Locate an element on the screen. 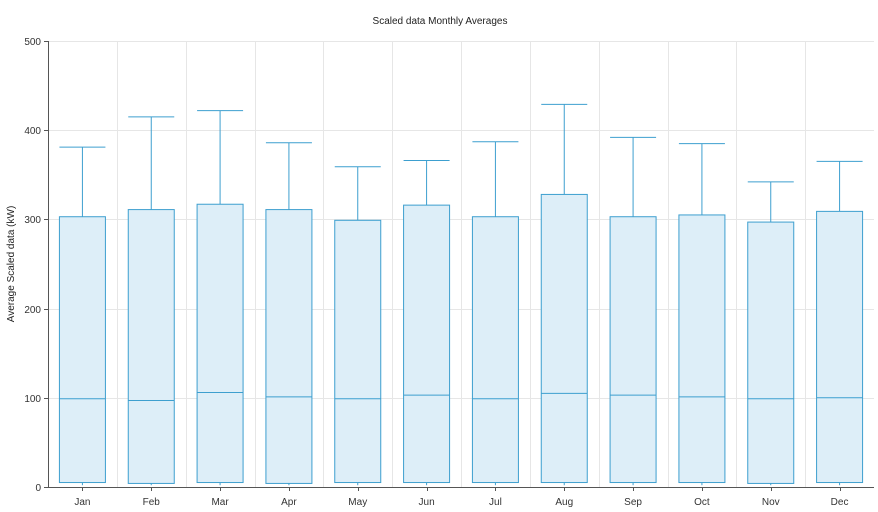 This screenshot has height=512, width=878. y-tick-label: 500 is located at coordinates (32, 42).